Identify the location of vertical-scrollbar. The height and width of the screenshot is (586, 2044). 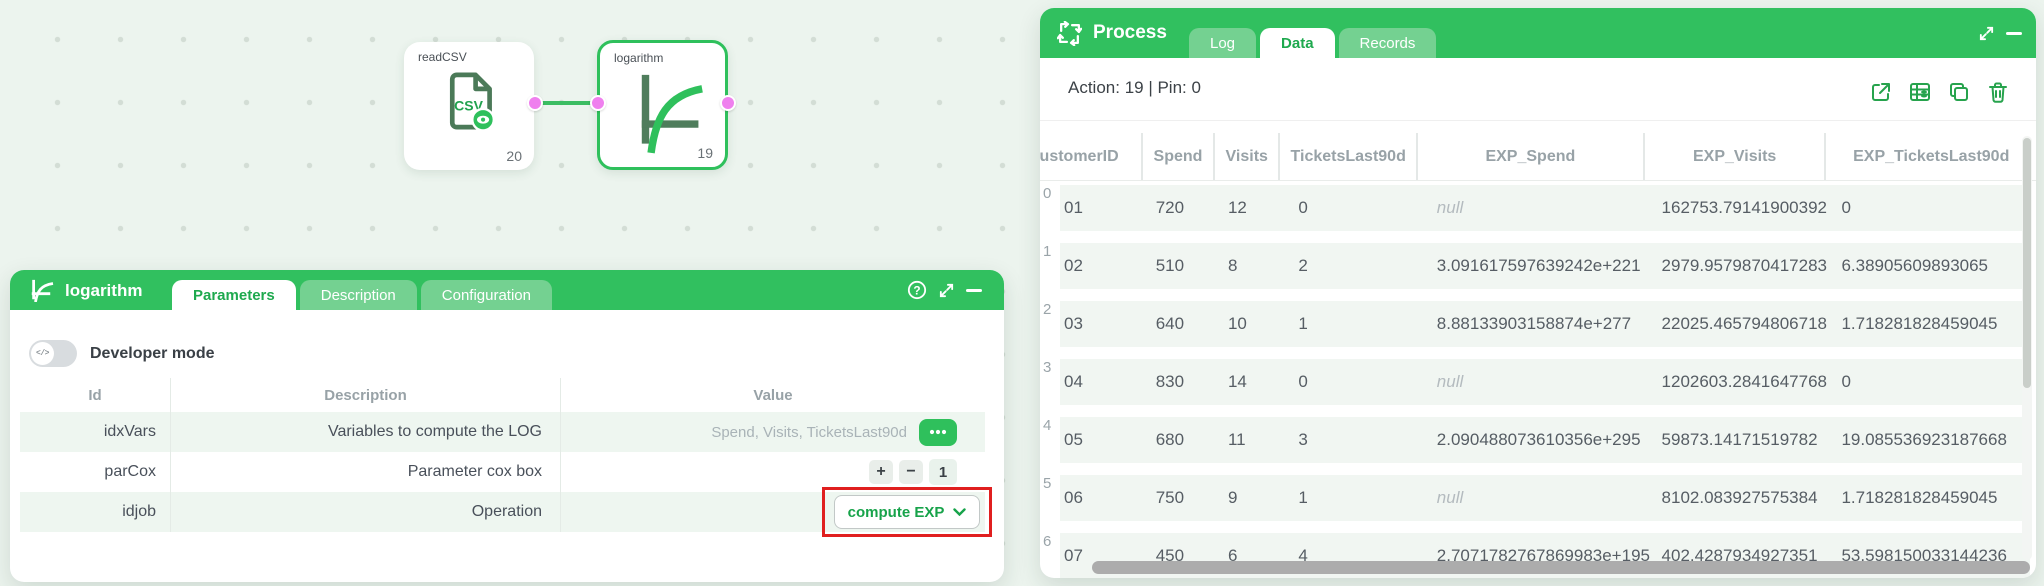
(2027, 348).